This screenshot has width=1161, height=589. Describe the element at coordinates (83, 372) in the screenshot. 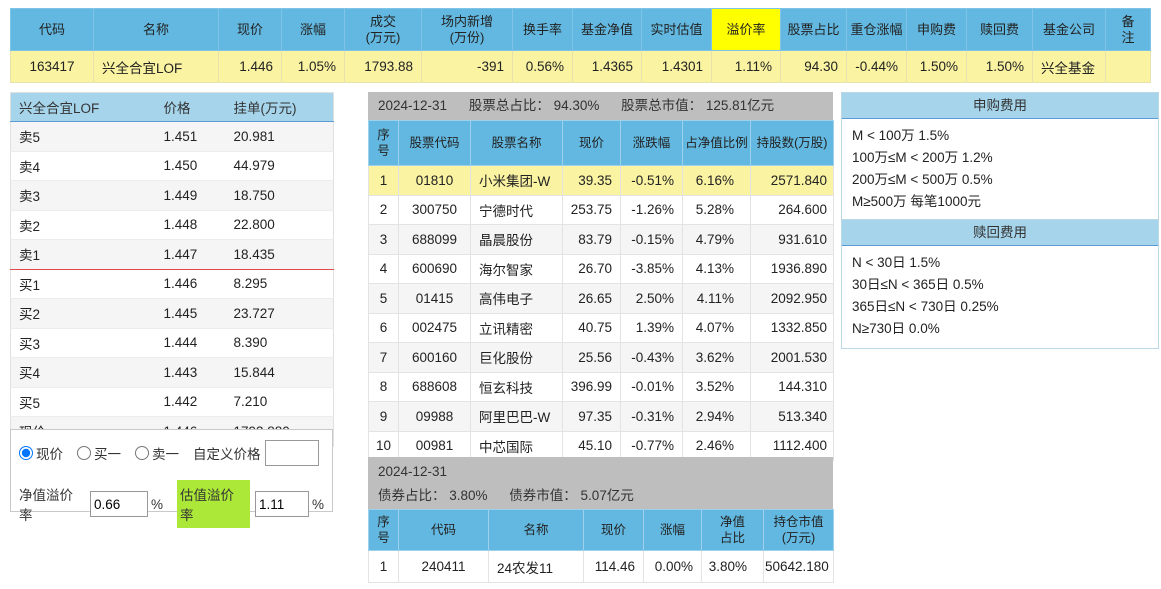

I see `level-label: 买4` at that location.